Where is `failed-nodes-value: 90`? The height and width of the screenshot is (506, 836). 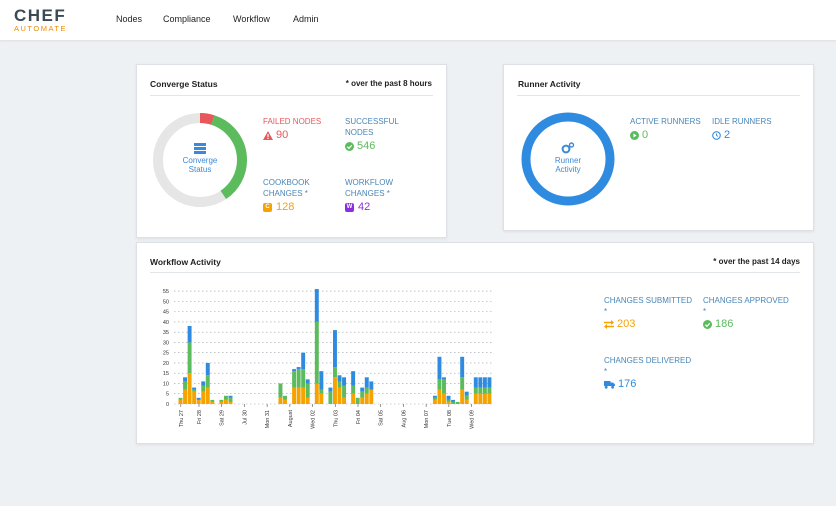 failed-nodes-value: 90 is located at coordinates (275, 135).